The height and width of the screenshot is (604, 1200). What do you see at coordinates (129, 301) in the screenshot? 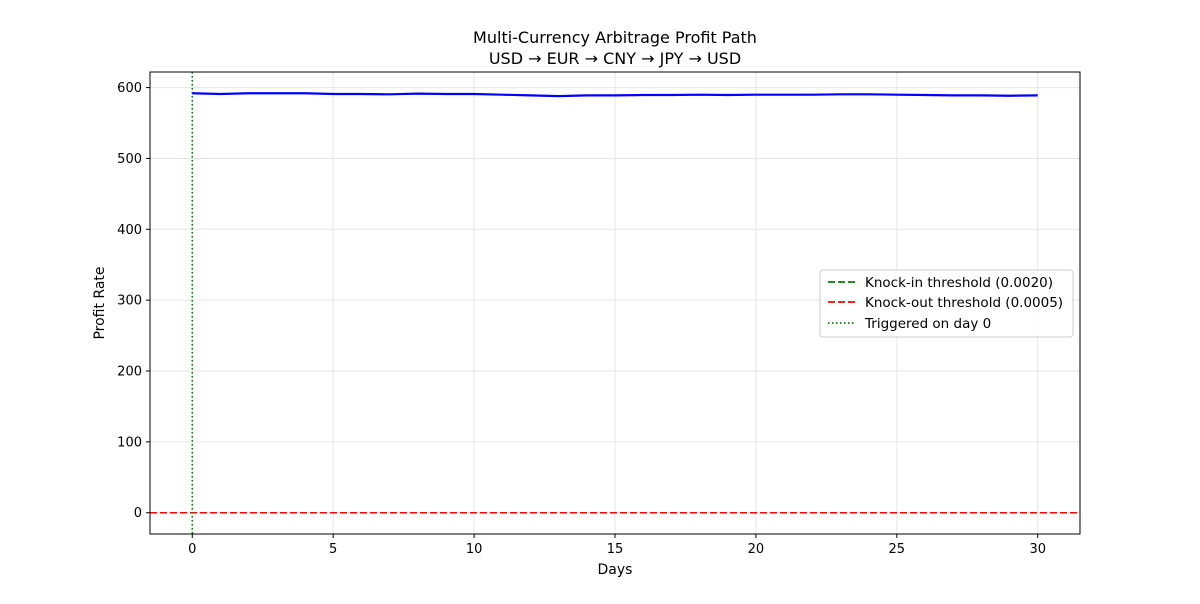
I see `y-tick-label: 300` at bounding box center [129, 301].